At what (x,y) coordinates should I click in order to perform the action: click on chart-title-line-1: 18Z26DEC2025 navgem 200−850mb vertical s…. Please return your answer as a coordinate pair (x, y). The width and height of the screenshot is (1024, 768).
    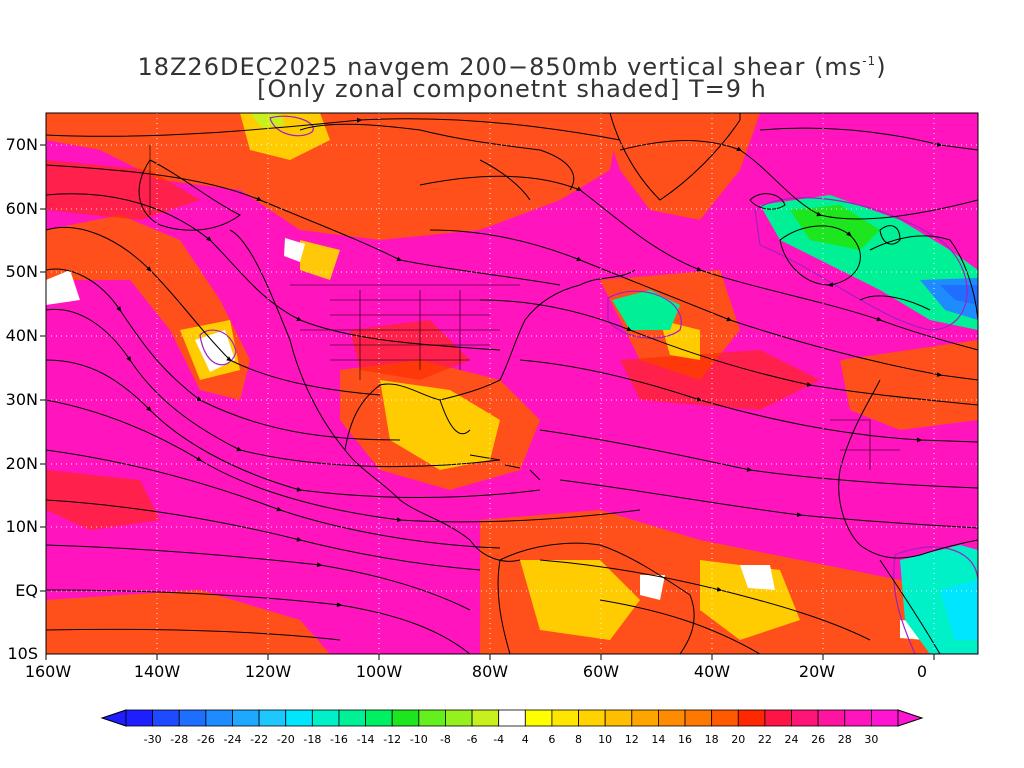
    Looking at the image, I should click on (512, 64).